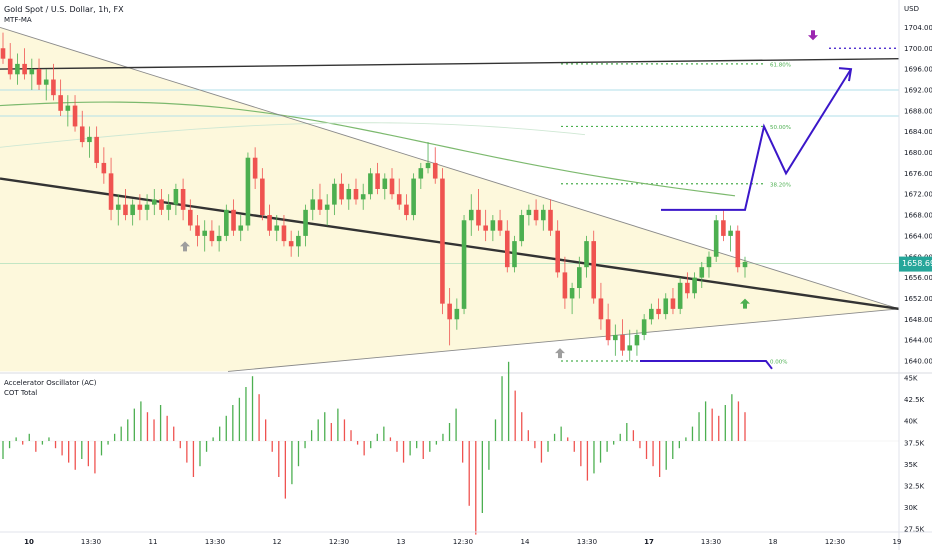  I want to click on oscillator-title: Accelerator Oscillator (AC), so click(50, 383).